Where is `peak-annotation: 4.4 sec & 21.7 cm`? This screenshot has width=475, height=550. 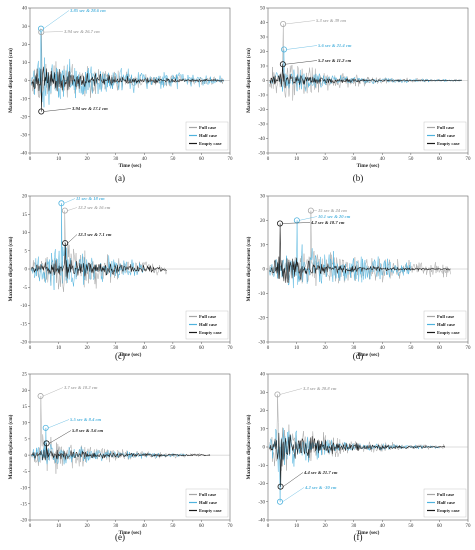
peak-annotation: 4.4 sec & 21.7 cm is located at coordinates (320, 472).